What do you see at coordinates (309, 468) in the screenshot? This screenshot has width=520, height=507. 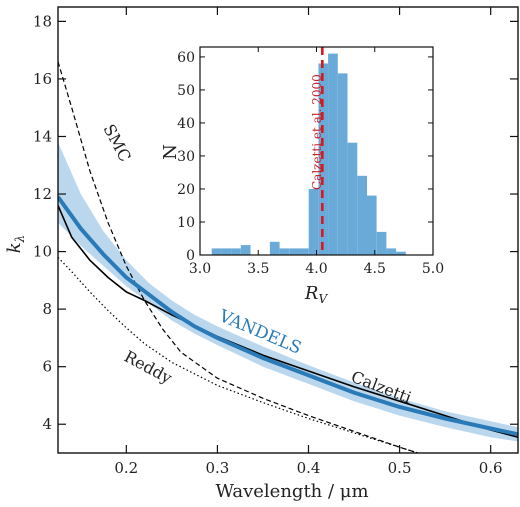 I see `main-x-tick-label: 0.4` at bounding box center [309, 468].